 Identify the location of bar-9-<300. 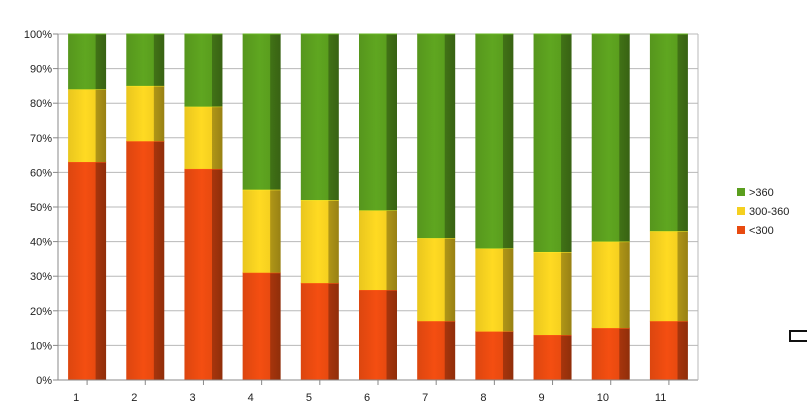
(552, 357).